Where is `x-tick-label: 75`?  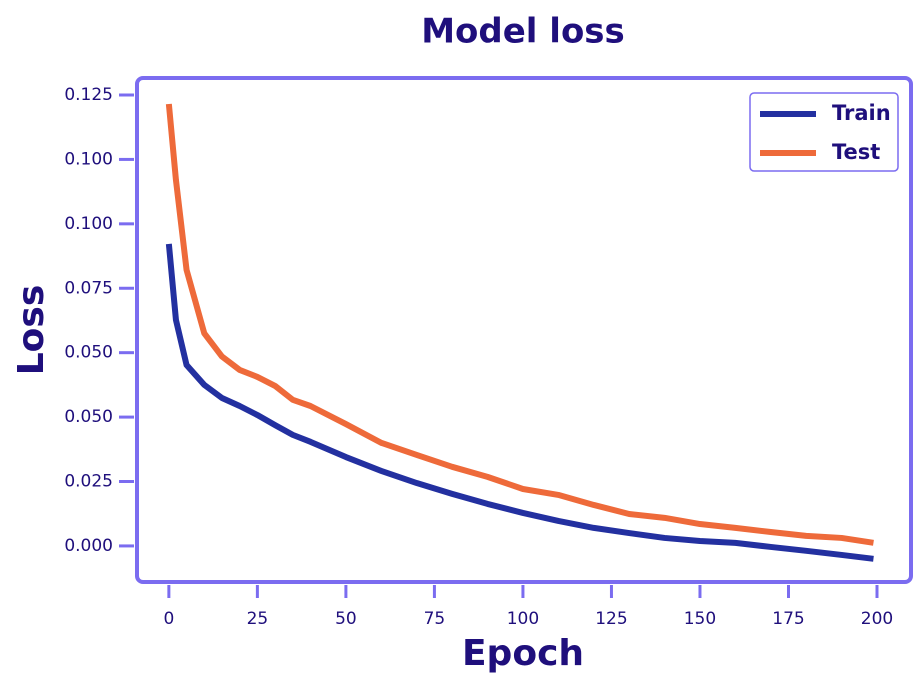 x-tick-label: 75 is located at coordinates (435, 619).